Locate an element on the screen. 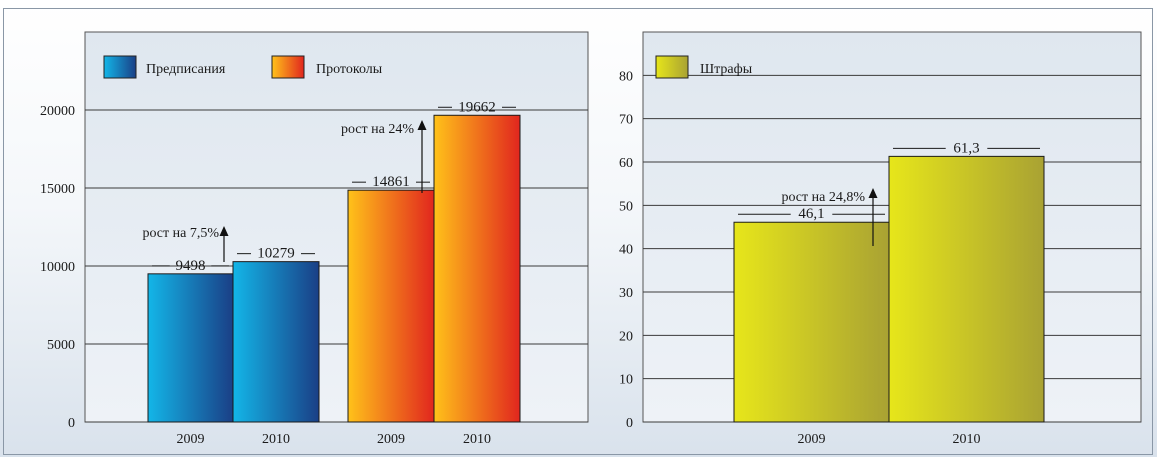 The width and height of the screenshot is (1157, 457). y-tick-label: 80 is located at coordinates (626, 76).